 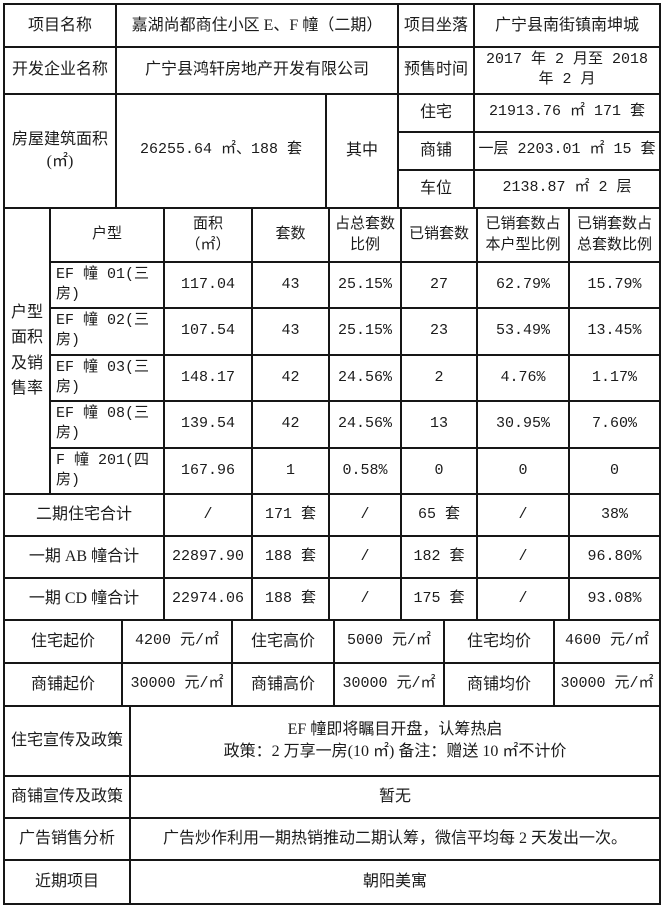 I want to click on shop-high-price-value: 30000 元/㎡, so click(x=389, y=684).